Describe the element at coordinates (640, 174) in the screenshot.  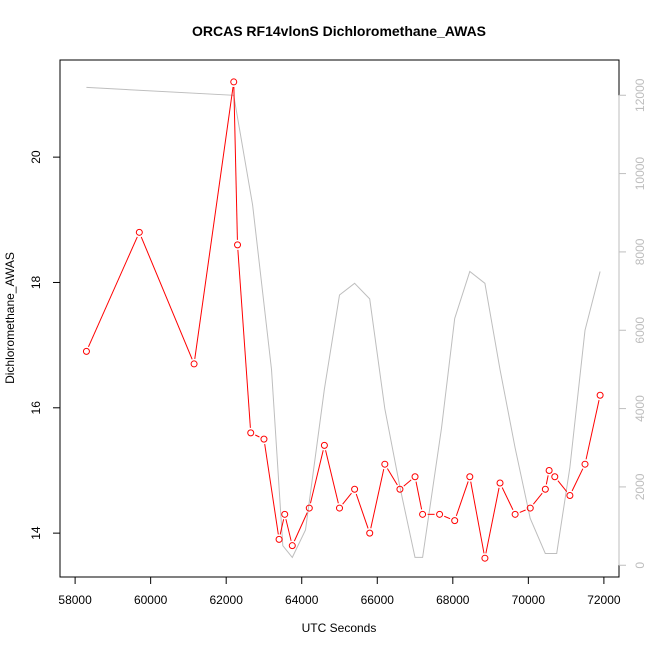
I see `y2-tick-label: 10000` at that location.